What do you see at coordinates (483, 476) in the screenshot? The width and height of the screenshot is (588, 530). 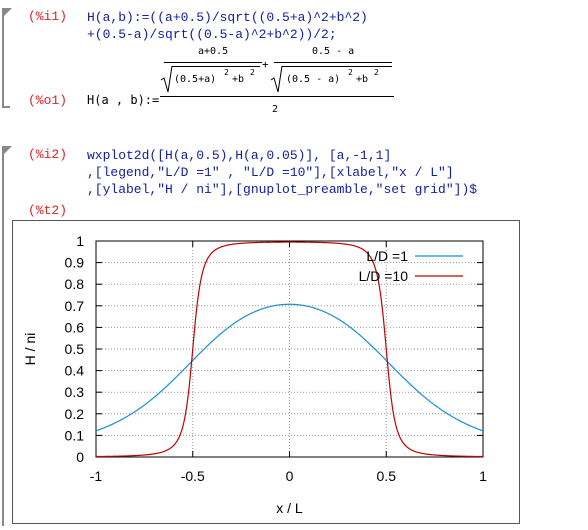 I see `x-tick-label: 1` at bounding box center [483, 476].